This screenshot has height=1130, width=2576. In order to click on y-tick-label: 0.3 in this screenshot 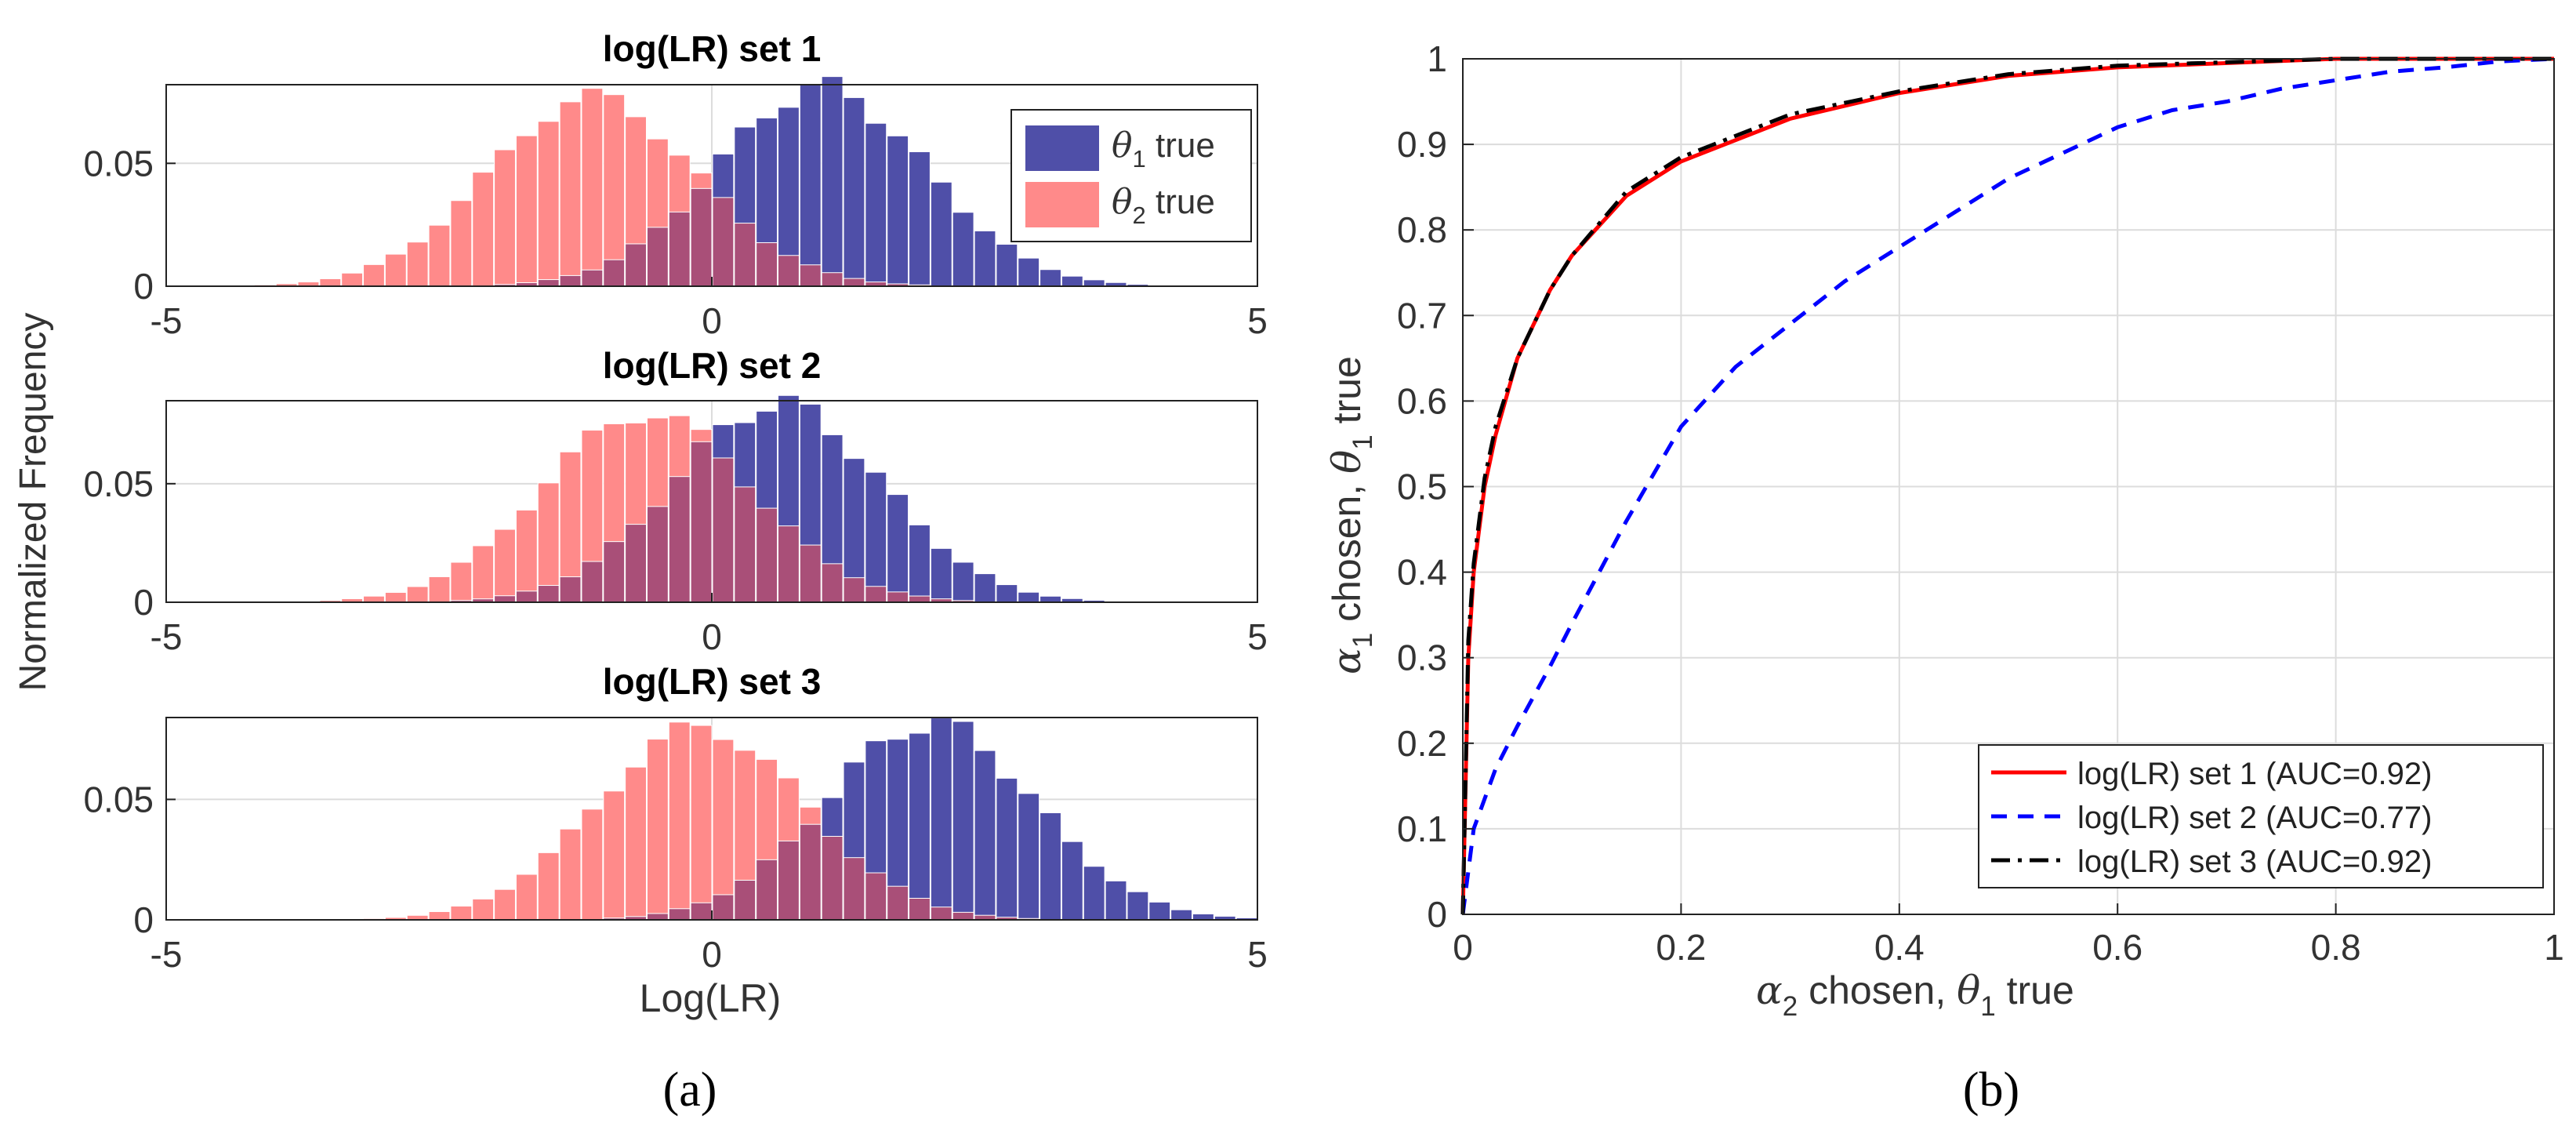, I will do `click(1422, 658)`.